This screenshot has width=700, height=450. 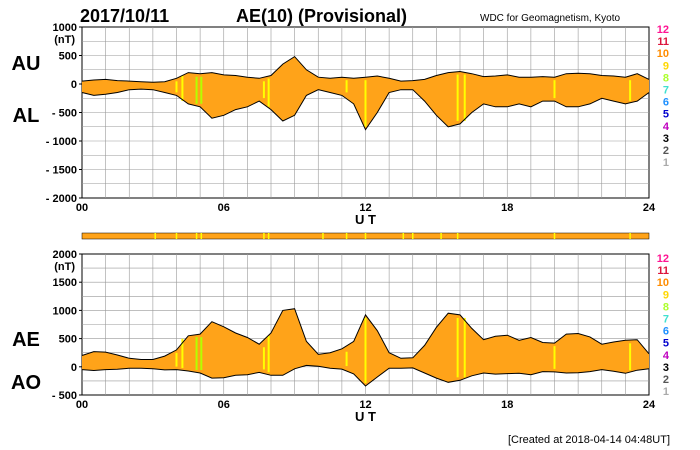 What do you see at coordinates (65, 283) in the screenshot?
I see `y-tick-label: 1500` at bounding box center [65, 283].